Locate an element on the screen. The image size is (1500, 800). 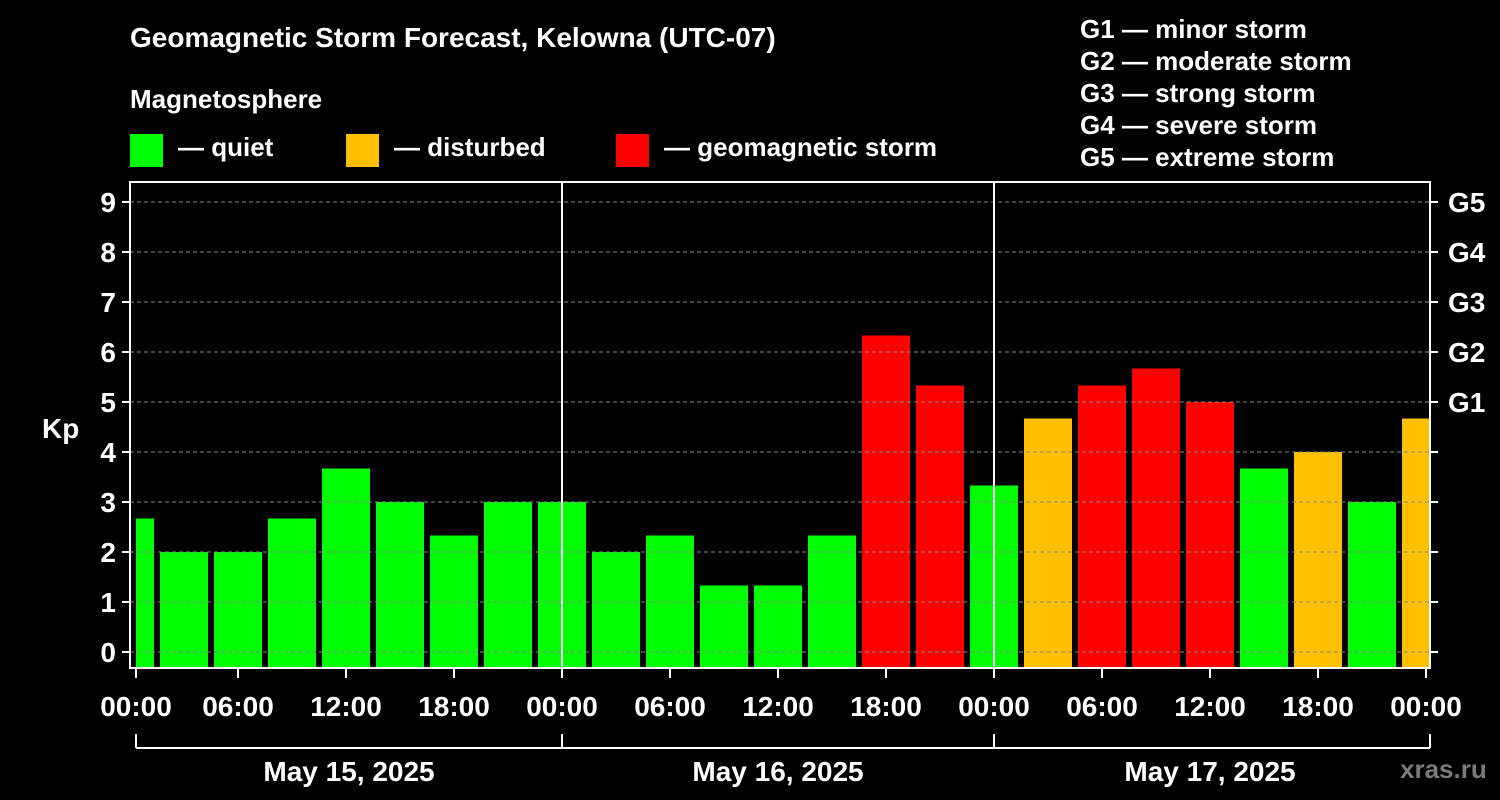
y-tick-label: 0 is located at coordinates (108, 652).